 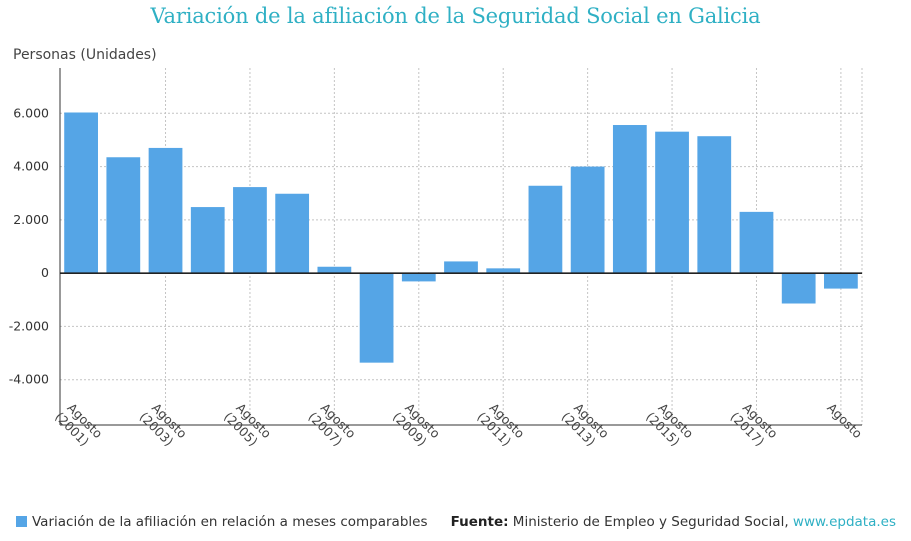 I want to click on source-link: www.epdata.es, so click(x=844, y=522).